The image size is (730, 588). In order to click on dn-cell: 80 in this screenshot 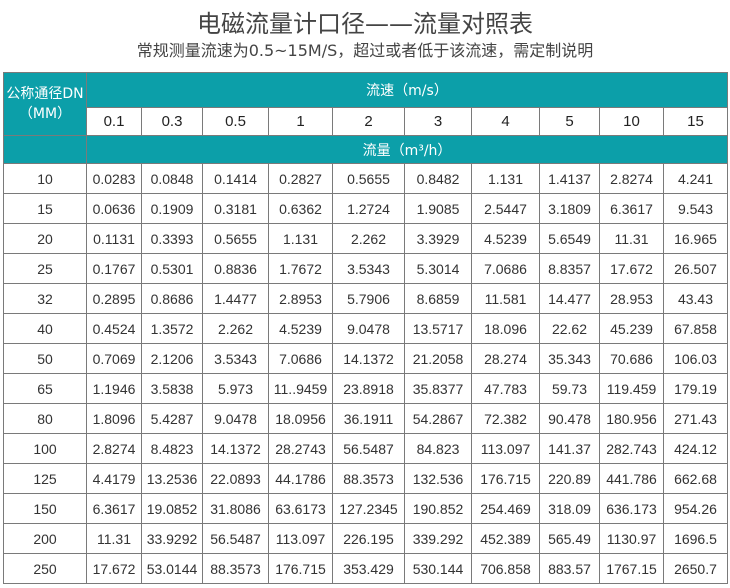, I will do `click(45, 418)`.